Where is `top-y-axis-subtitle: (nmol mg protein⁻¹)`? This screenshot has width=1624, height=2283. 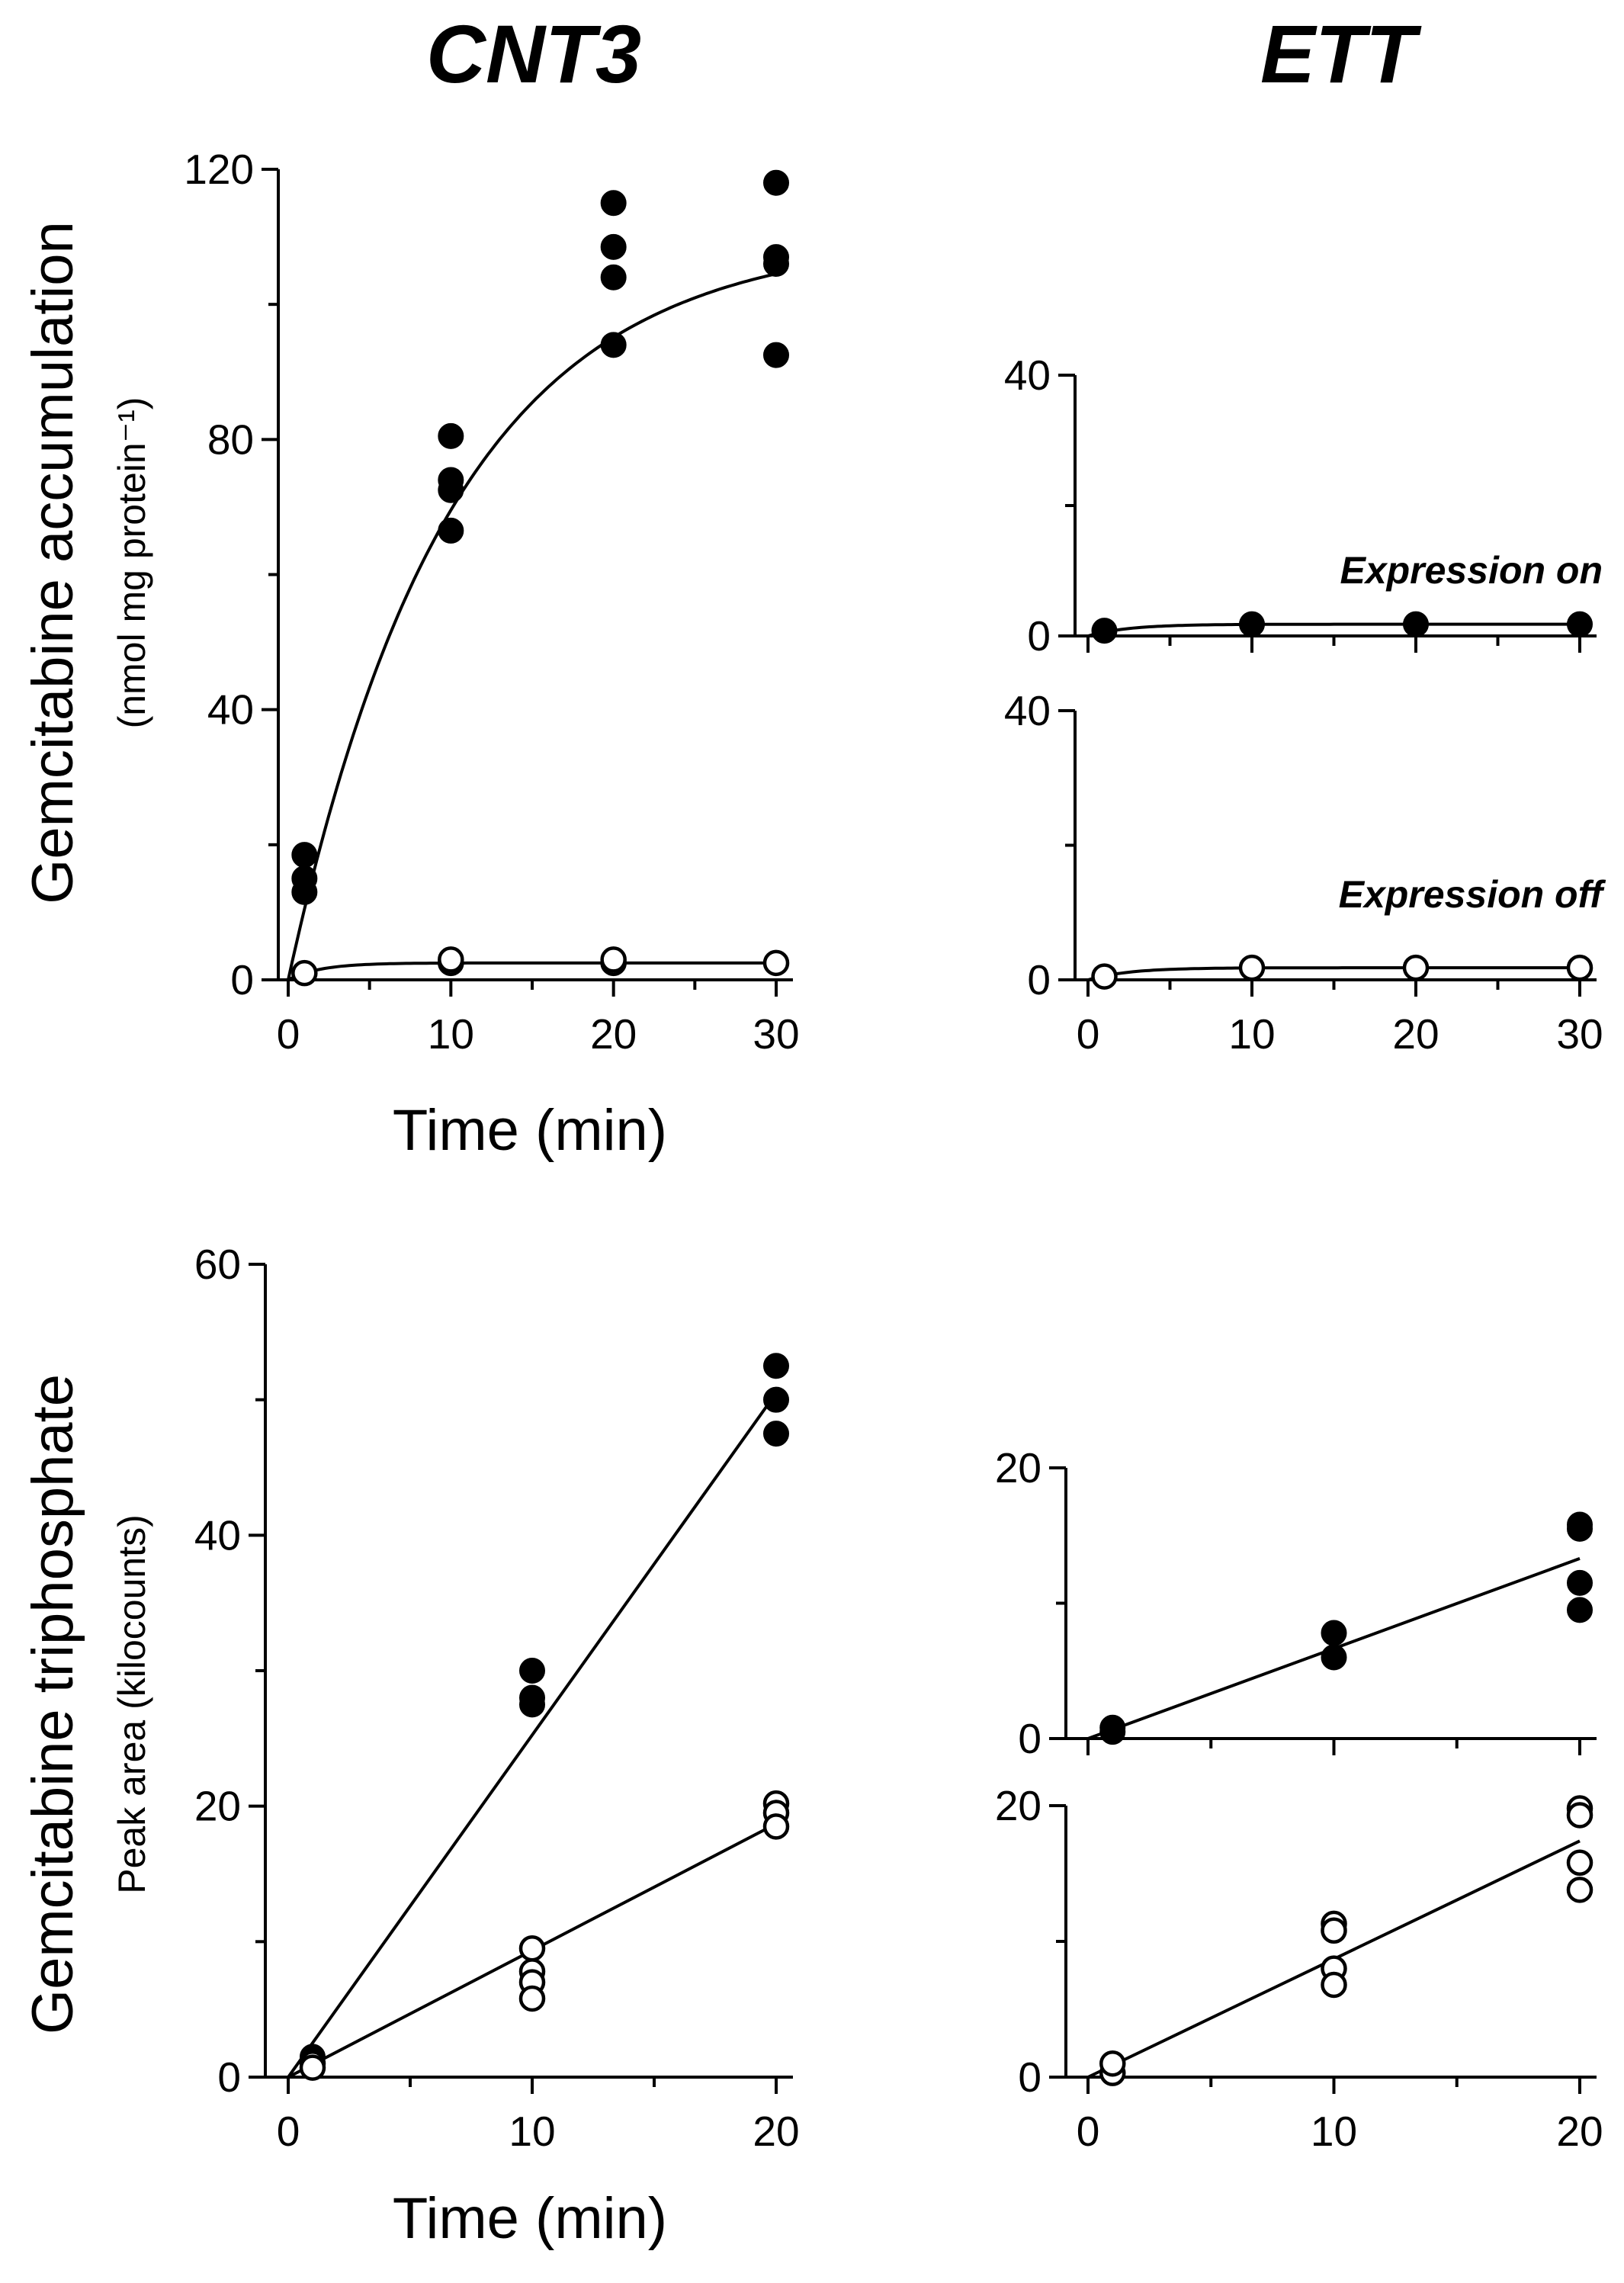 top-y-axis-subtitle: (nmol mg protein⁻¹) is located at coordinates (132, 563).